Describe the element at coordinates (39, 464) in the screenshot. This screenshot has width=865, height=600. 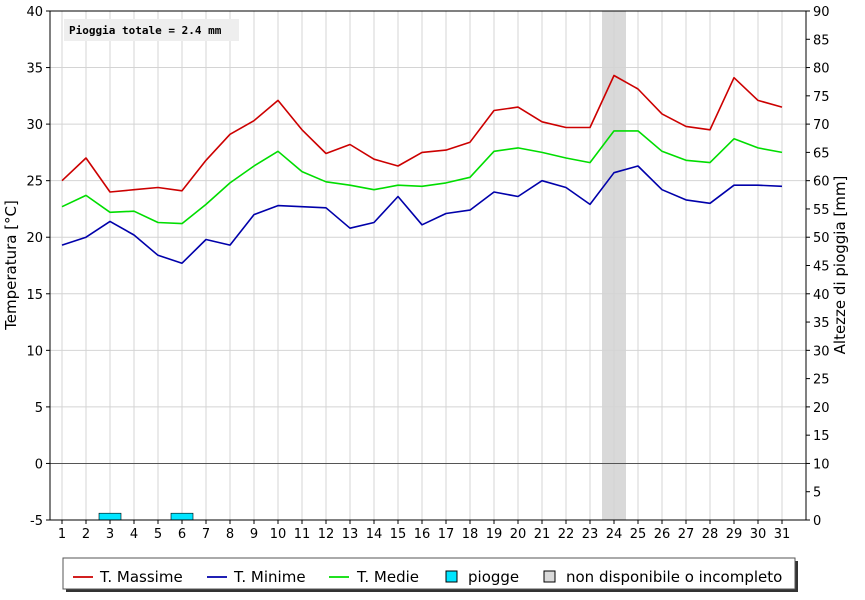
I see `y-tick-label: 0` at that location.